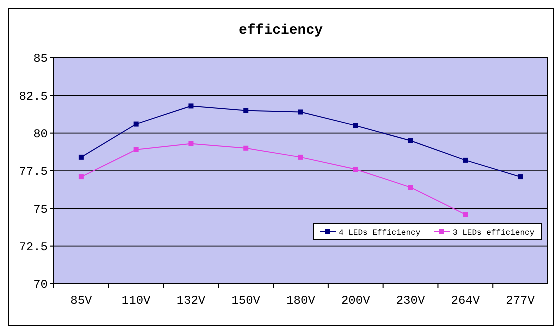  Describe the element at coordinates (301, 301) in the screenshot. I see `x-tick-label: 180V` at that location.